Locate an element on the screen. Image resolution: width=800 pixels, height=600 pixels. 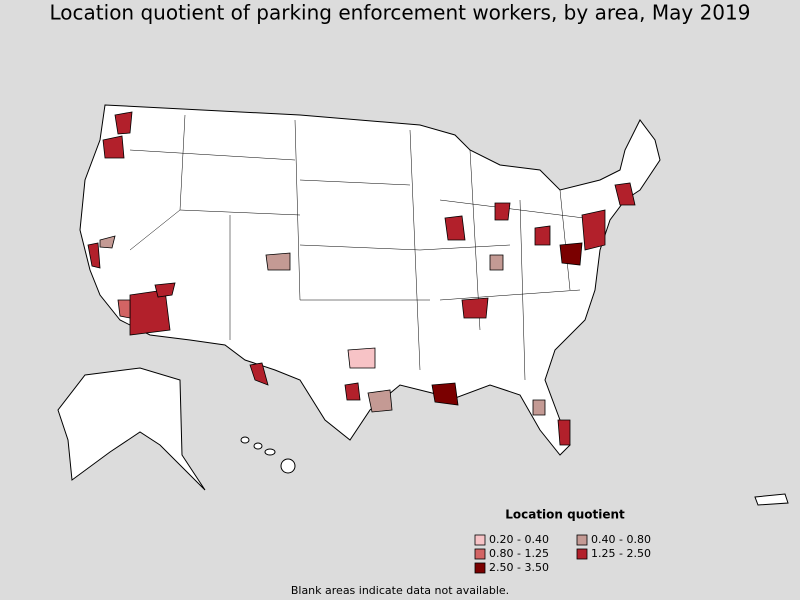
legend-label: 0.80 - 1.25 is located at coordinates (519, 553).